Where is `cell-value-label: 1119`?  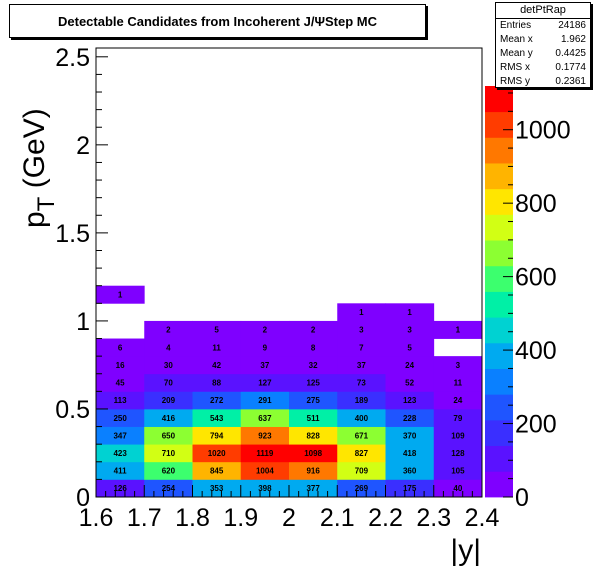
cell-value-label: 1119 is located at coordinates (264, 453).